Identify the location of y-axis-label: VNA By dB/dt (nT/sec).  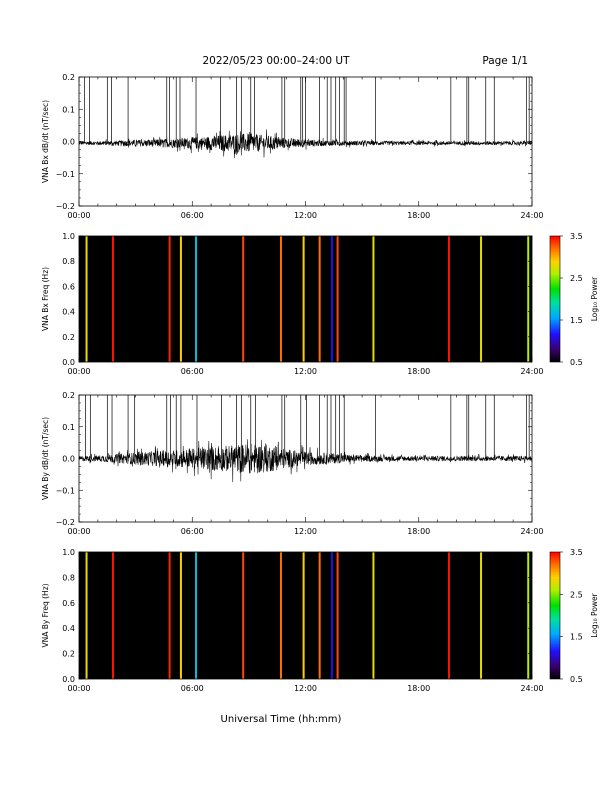
(45, 458).